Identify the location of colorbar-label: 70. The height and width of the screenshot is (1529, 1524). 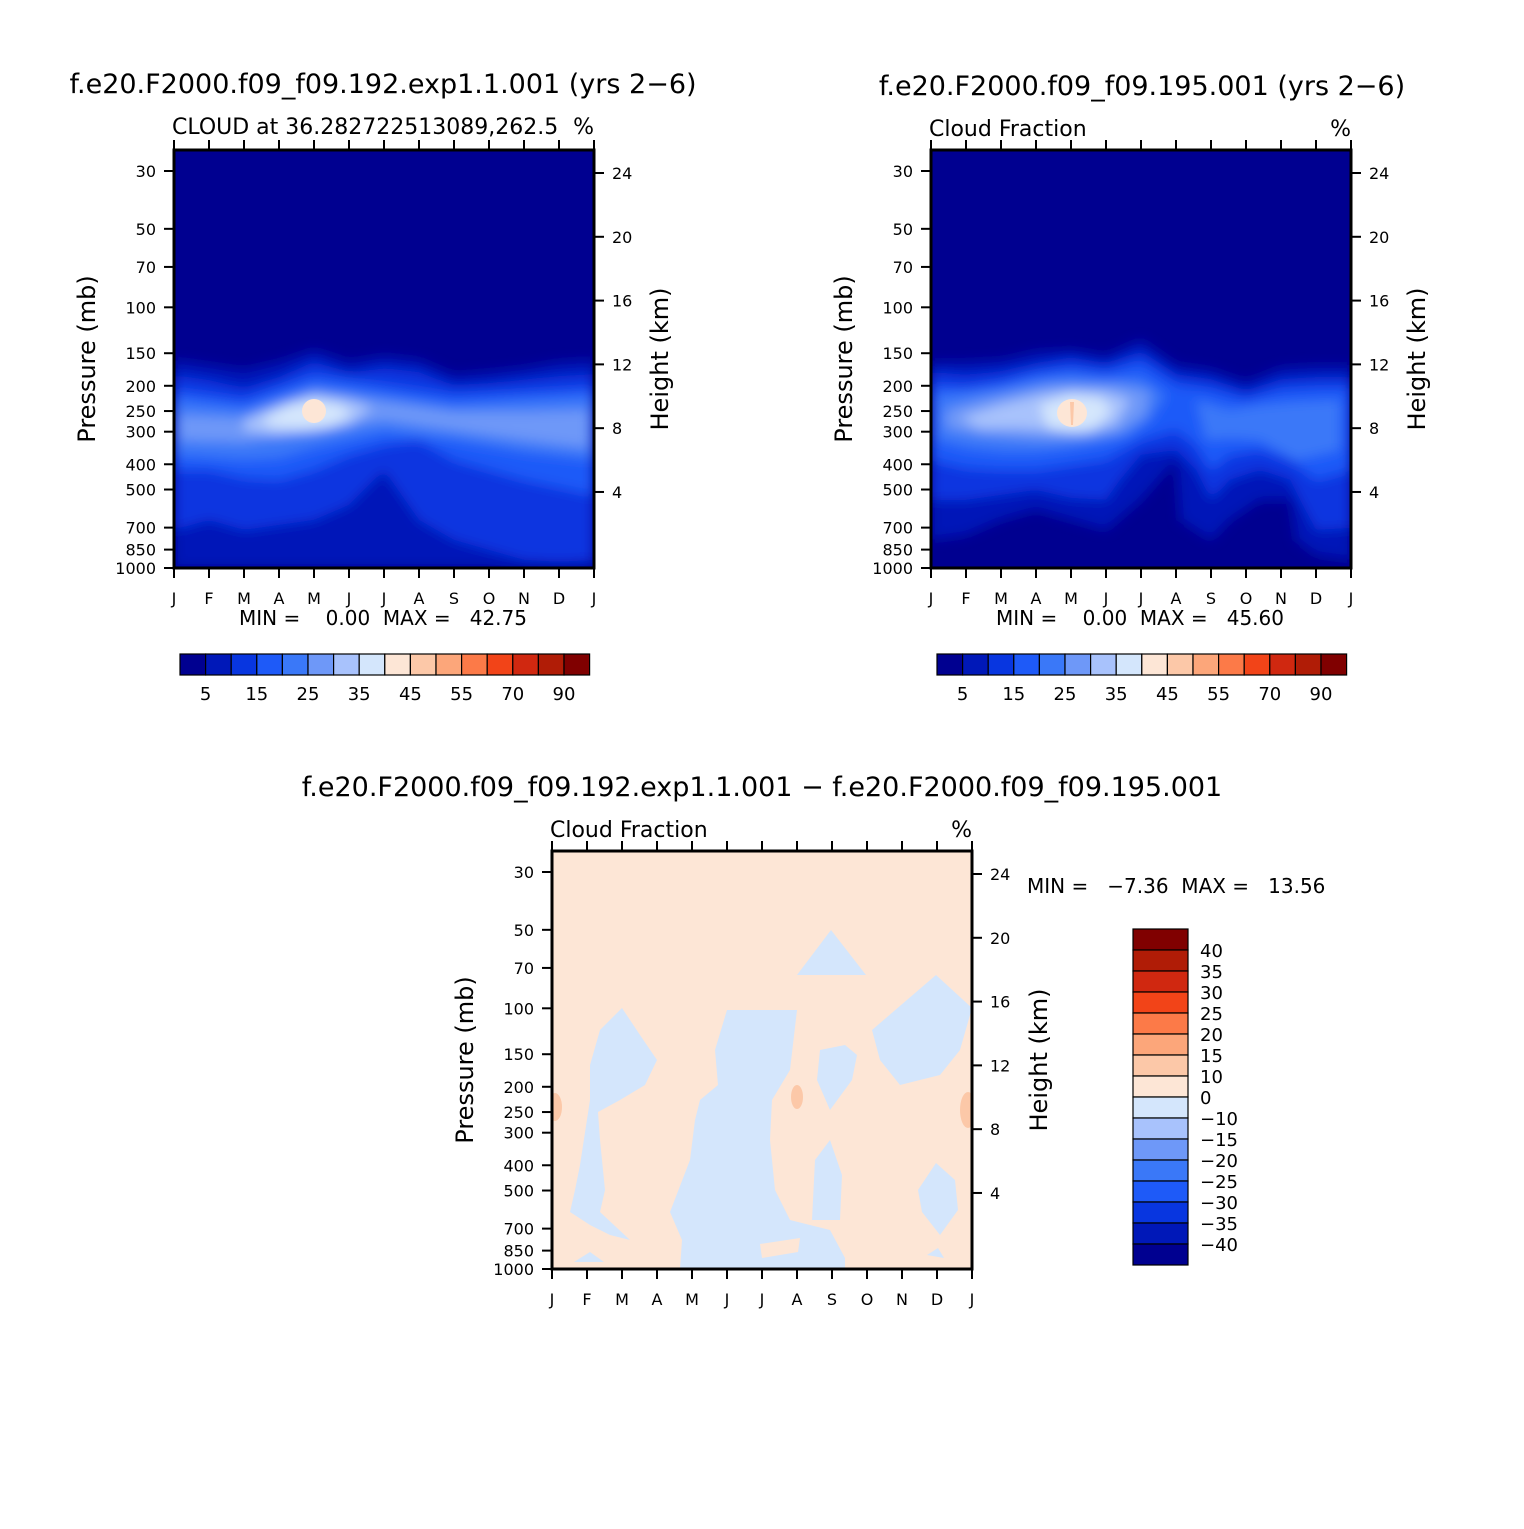
(1269, 694).